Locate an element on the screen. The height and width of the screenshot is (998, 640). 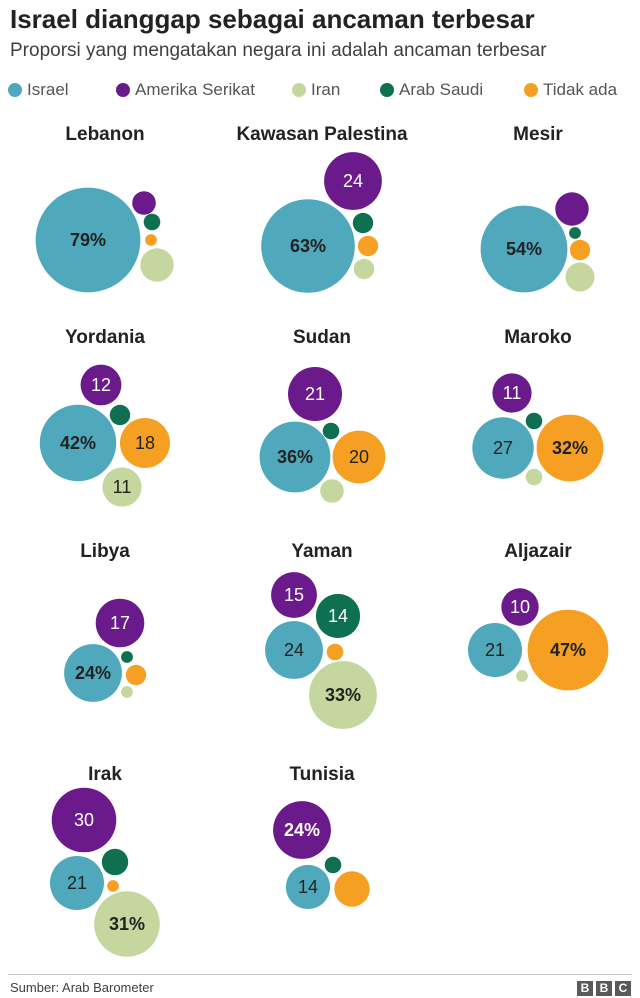
panel-title: Libya is located at coordinates (105, 551).